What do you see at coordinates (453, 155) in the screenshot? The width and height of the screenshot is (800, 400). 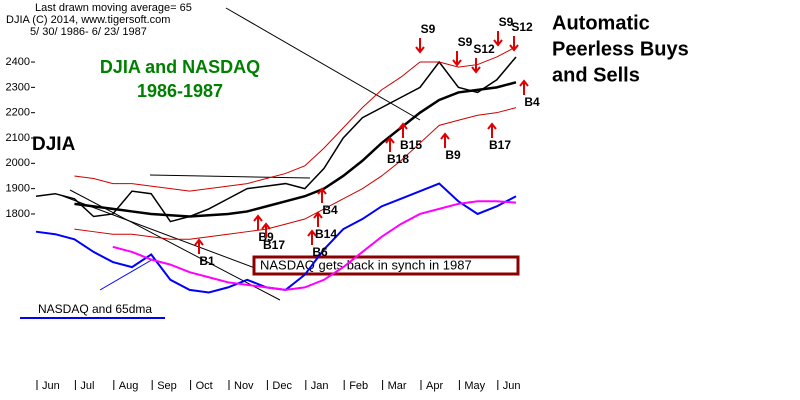 I see `signal-label: B9` at bounding box center [453, 155].